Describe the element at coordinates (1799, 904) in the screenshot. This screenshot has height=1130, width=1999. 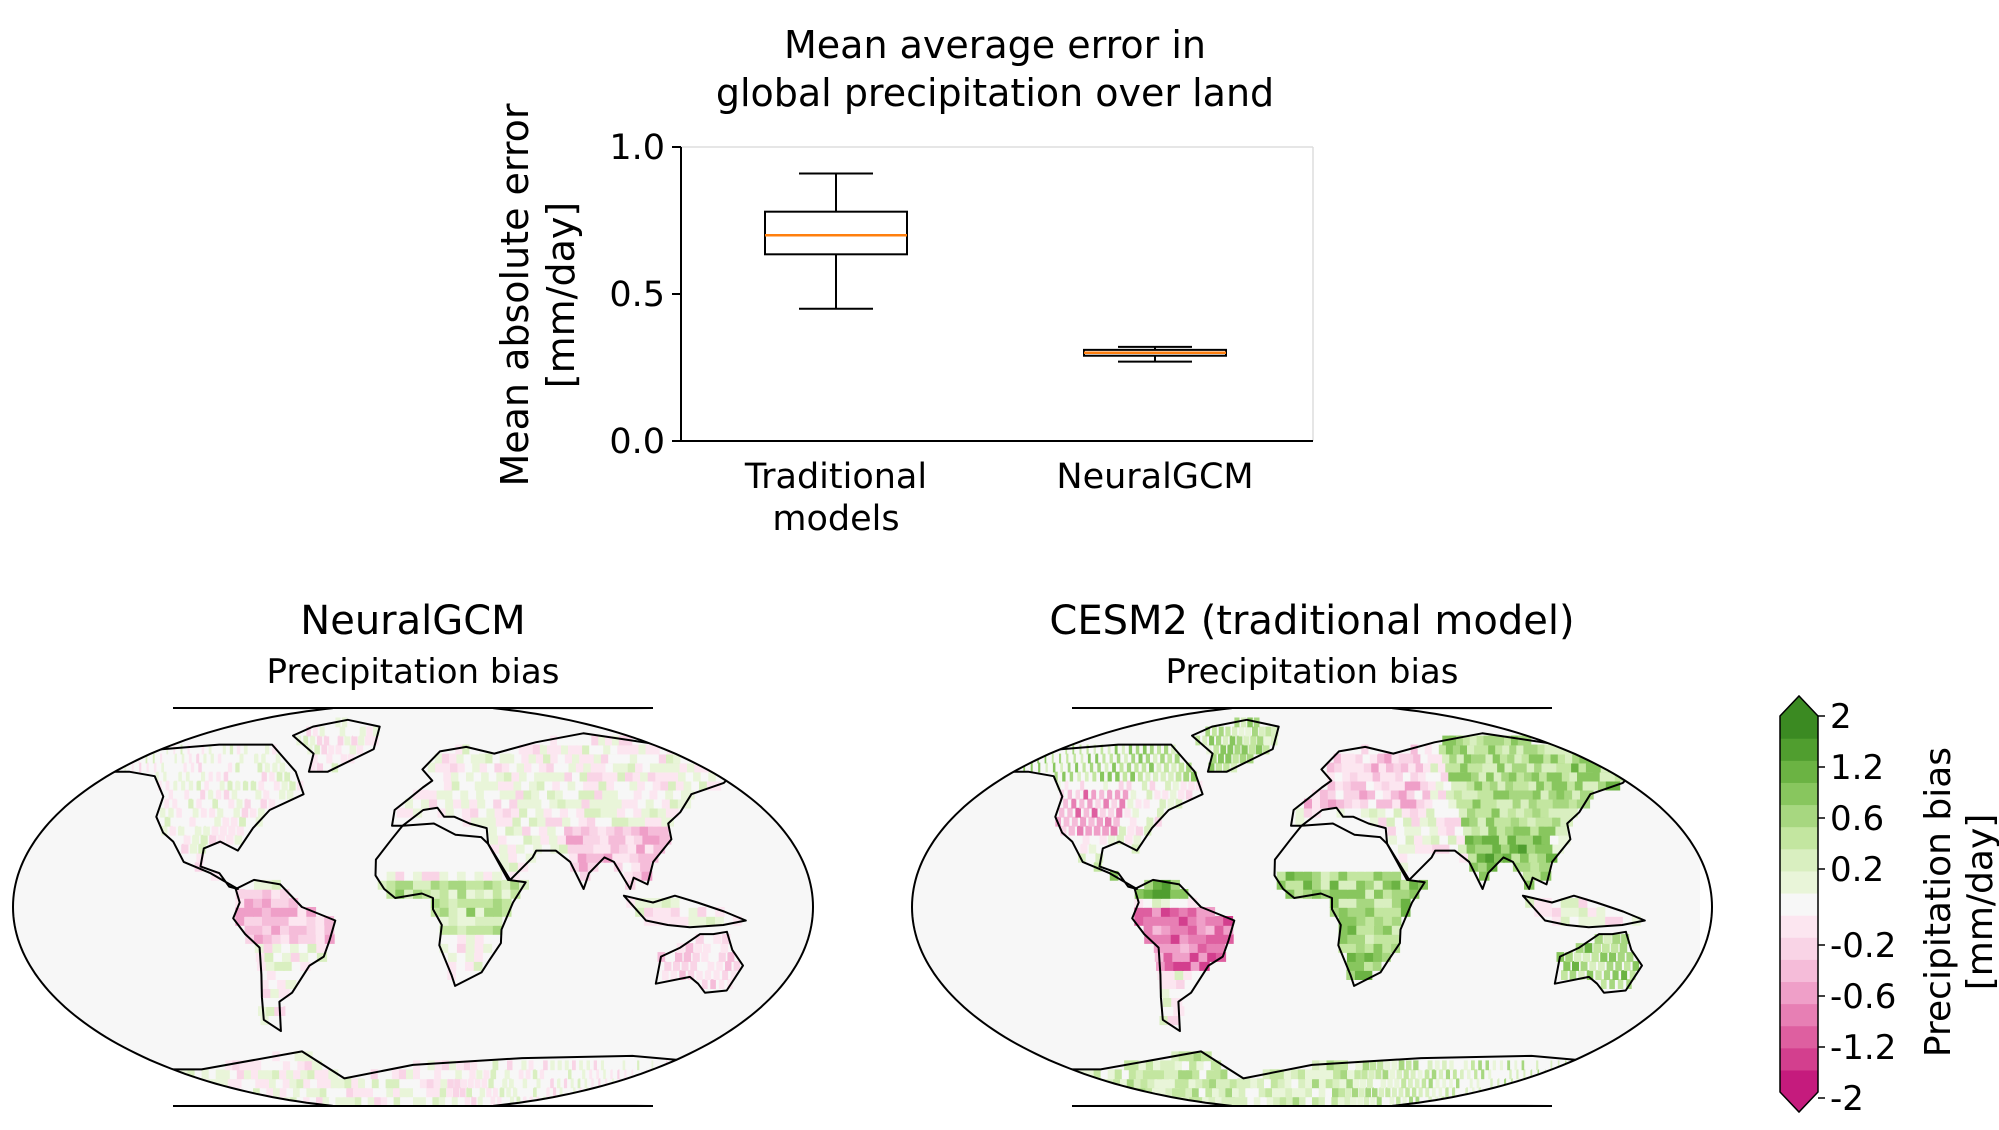
I see `colorbar-bin` at that location.